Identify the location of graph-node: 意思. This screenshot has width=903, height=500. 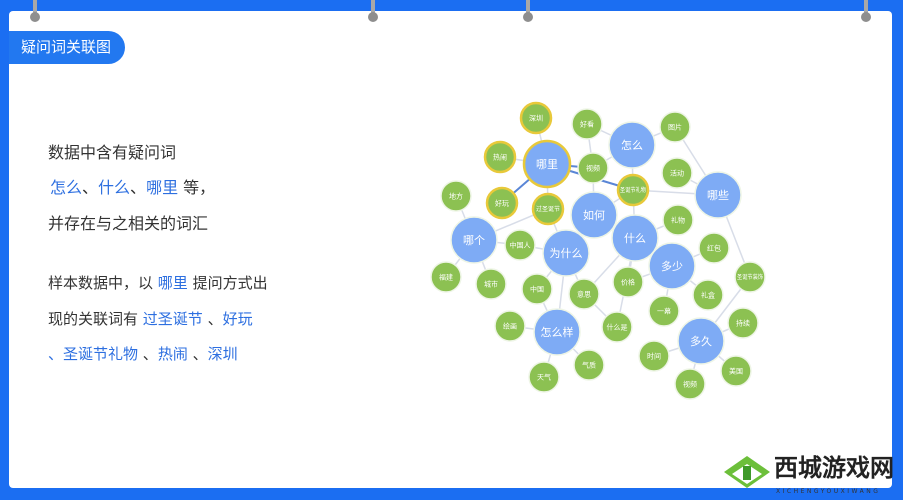
(584, 294).